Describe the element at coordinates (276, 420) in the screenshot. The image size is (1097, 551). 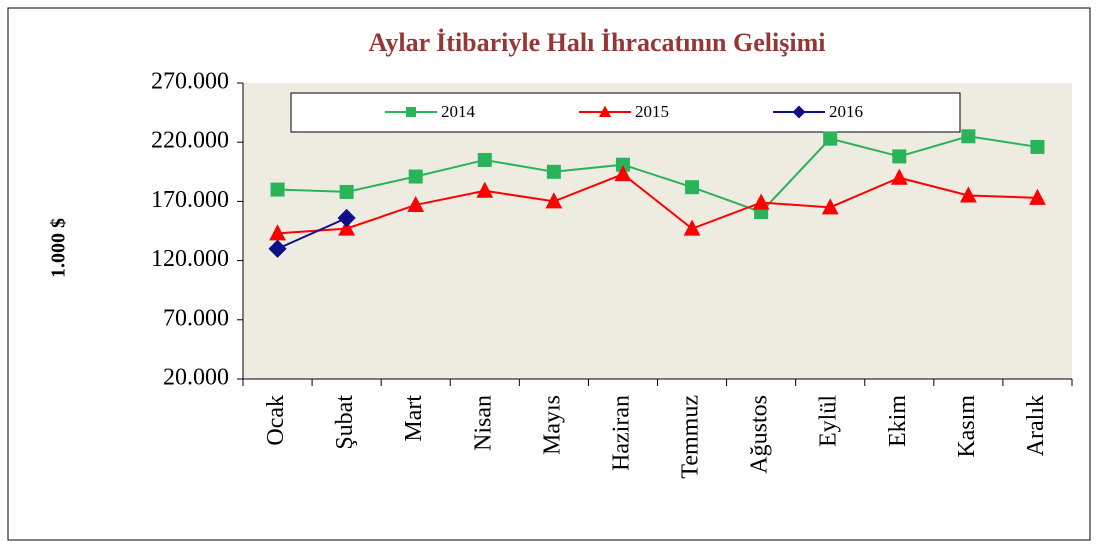
I see `x-tick-label: Ocak` at that location.